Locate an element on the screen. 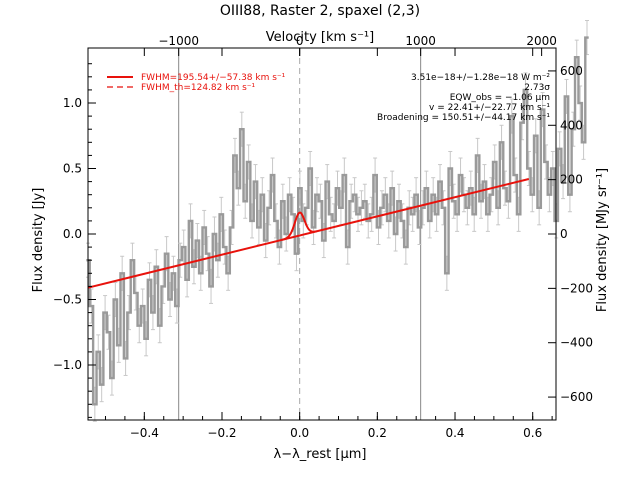 The width and height of the screenshot is (640, 484). top-tick-label: 1000 is located at coordinates (420, 41).